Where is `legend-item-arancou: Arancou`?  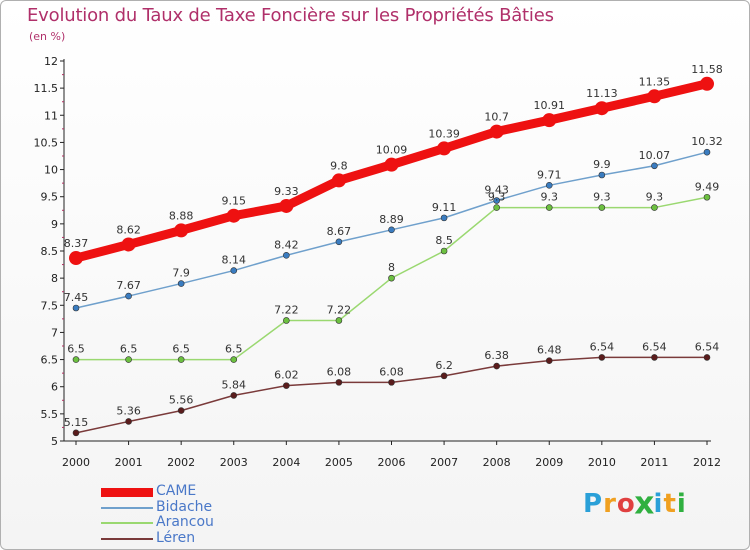 legend-item-arancou: Arancou is located at coordinates (201, 523).